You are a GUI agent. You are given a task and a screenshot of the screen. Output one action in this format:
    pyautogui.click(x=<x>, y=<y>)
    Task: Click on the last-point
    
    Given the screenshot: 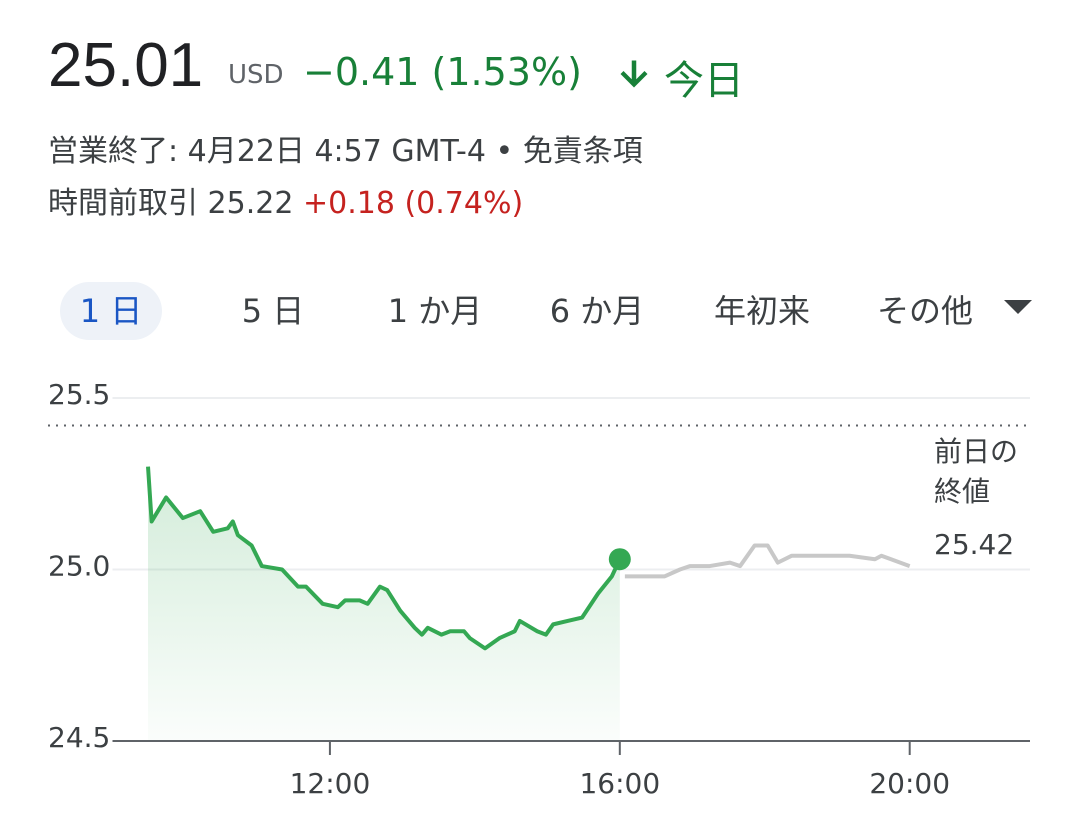 What is the action you would take?
    pyautogui.click(x=619, y=559)
    